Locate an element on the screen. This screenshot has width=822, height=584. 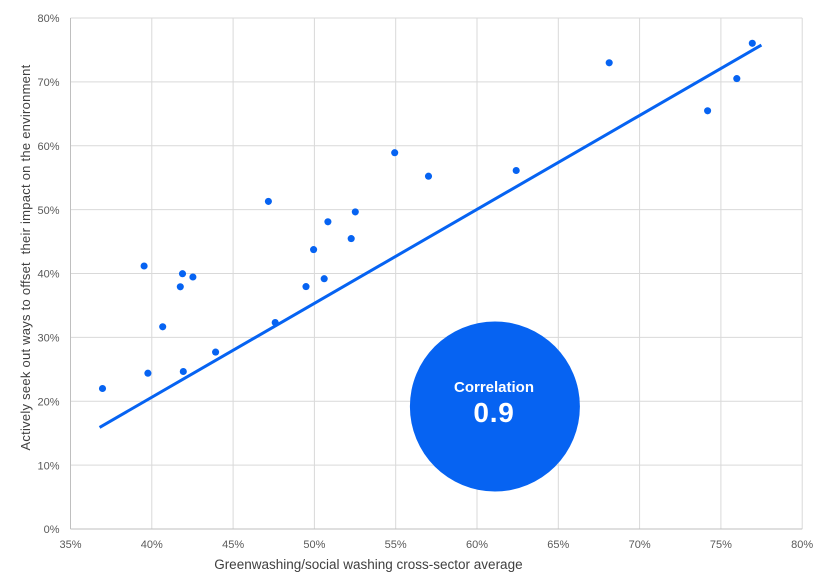
svg-text: 30% is located at coordinates (48, 339).